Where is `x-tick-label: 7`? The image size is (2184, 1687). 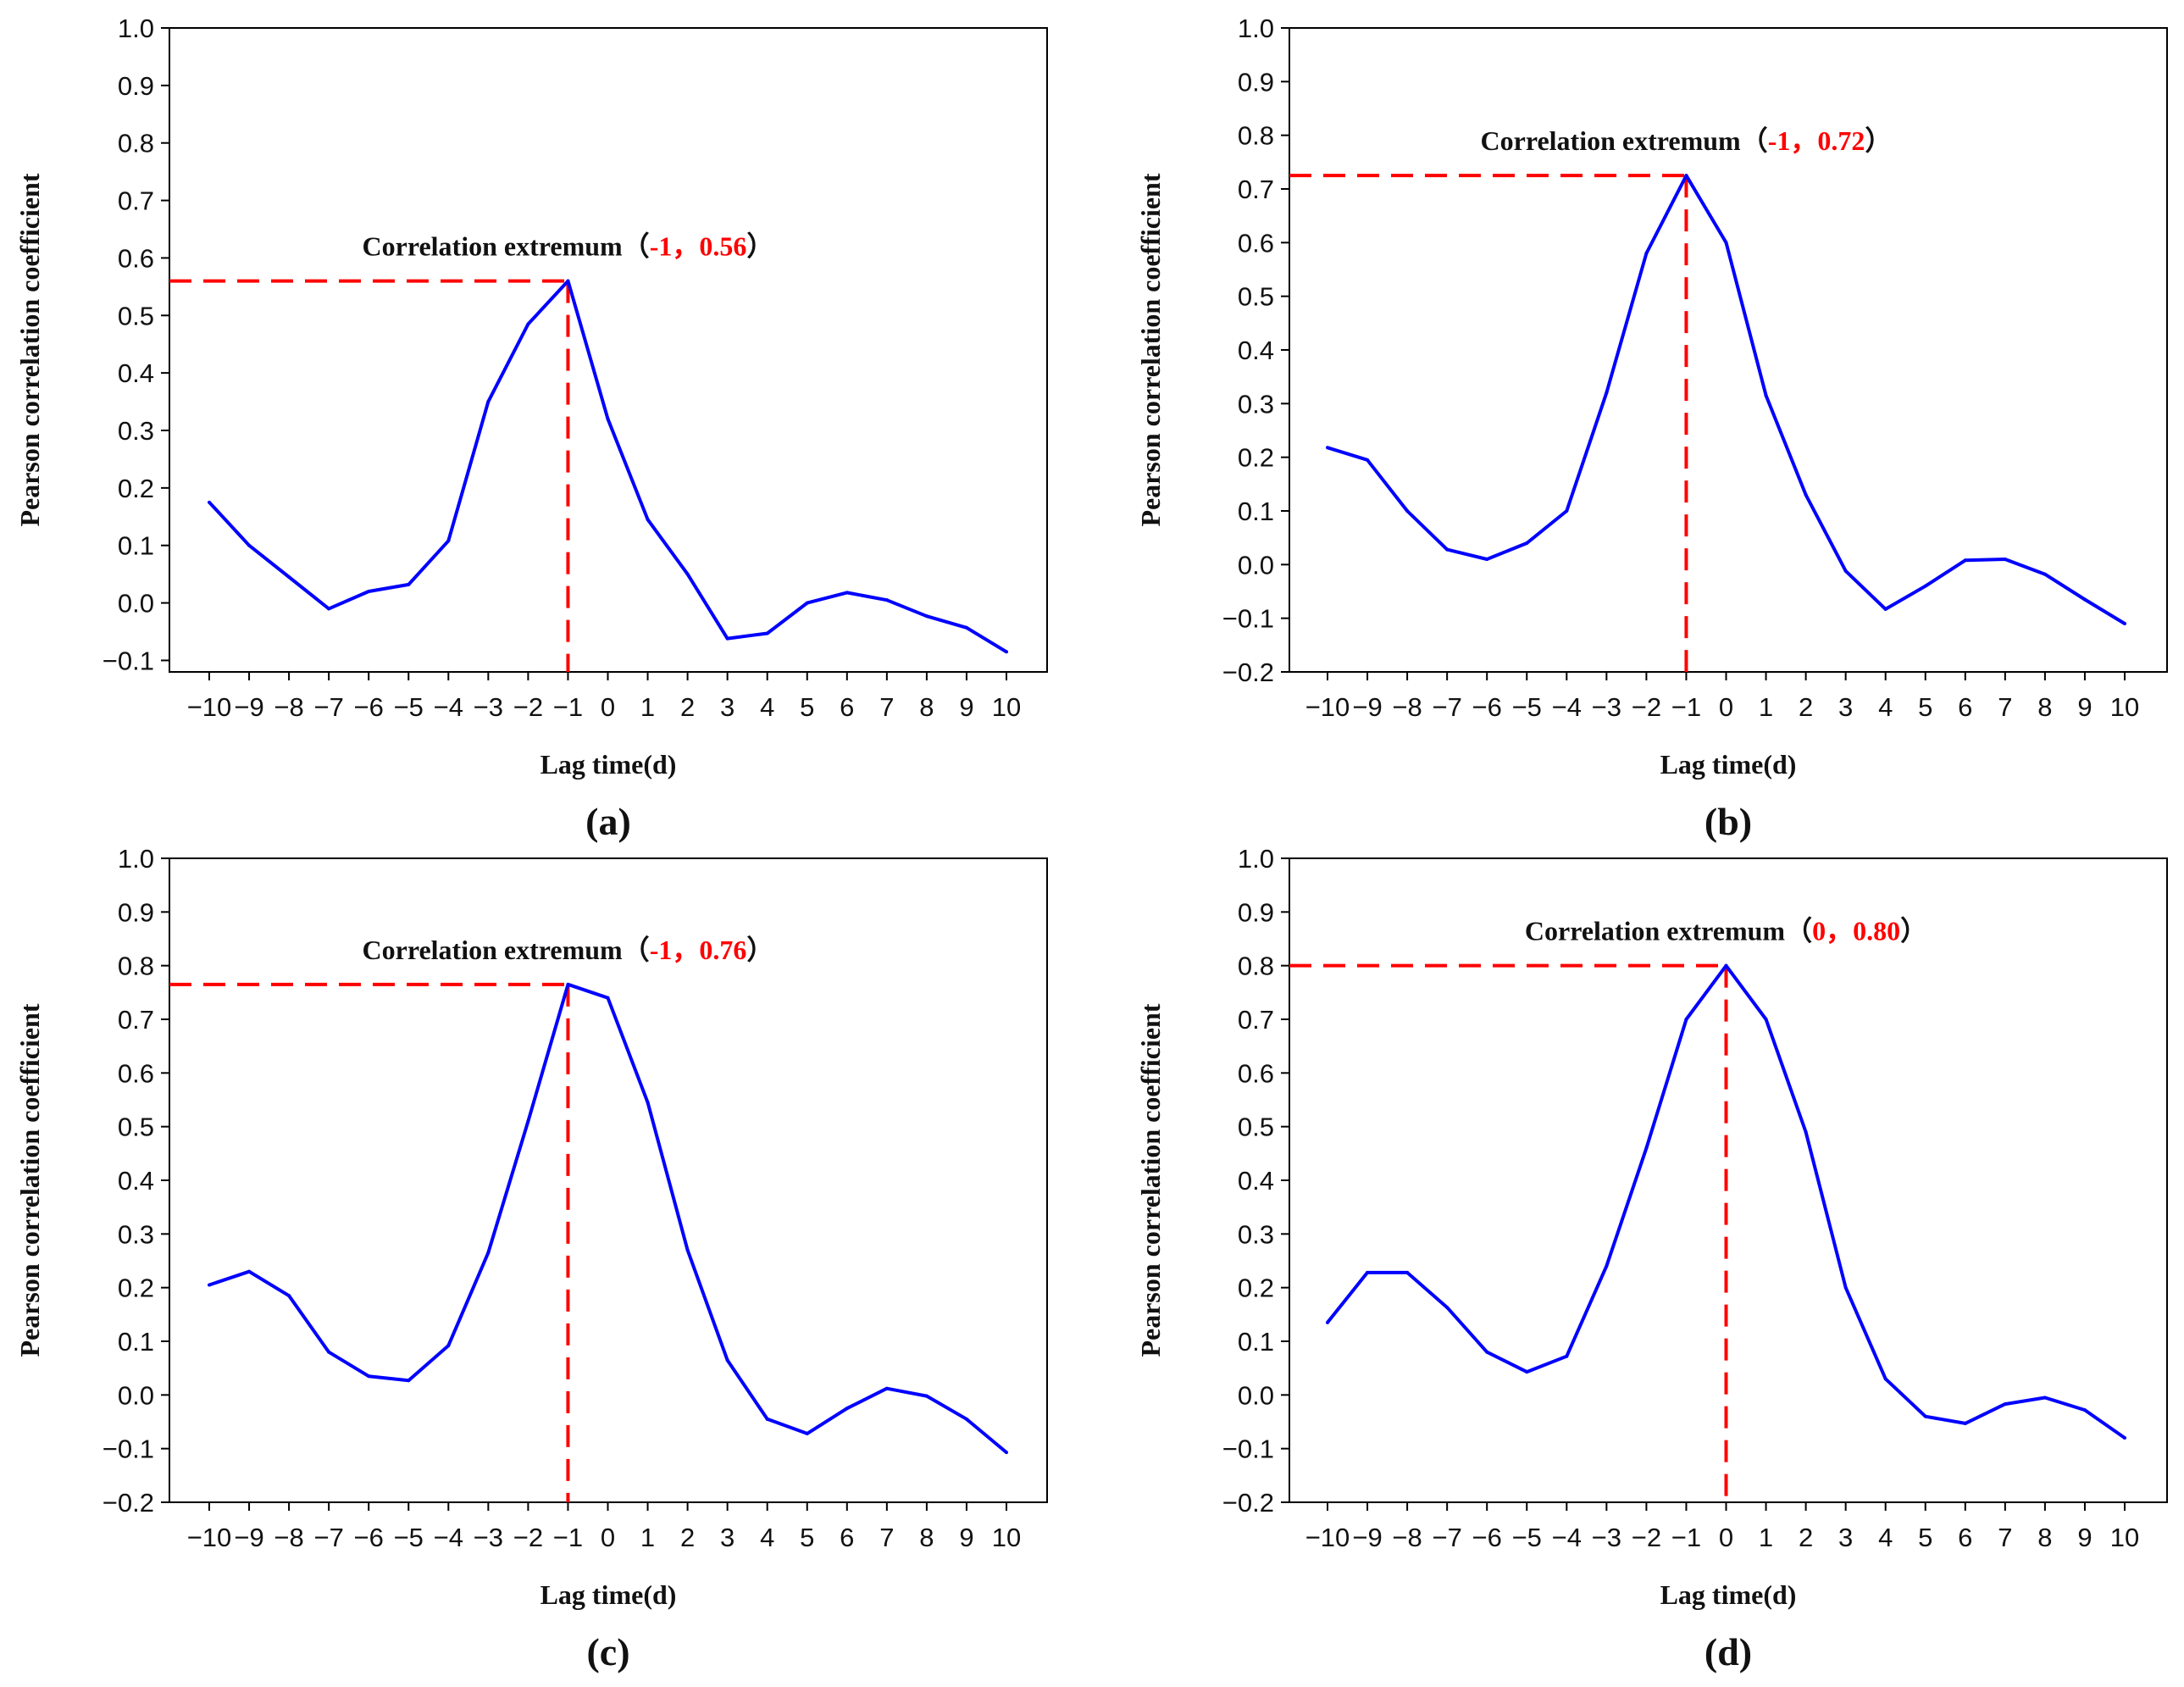
x-tick-label: 7 is located at coordinates (886, 1537).